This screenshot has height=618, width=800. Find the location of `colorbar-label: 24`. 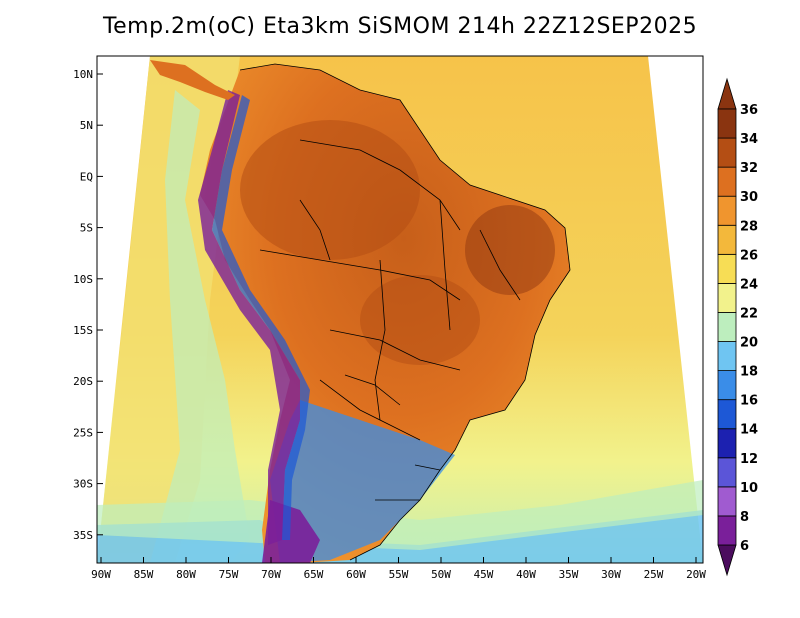

colorbar-label: 24 is located at coordinates (749, 284).